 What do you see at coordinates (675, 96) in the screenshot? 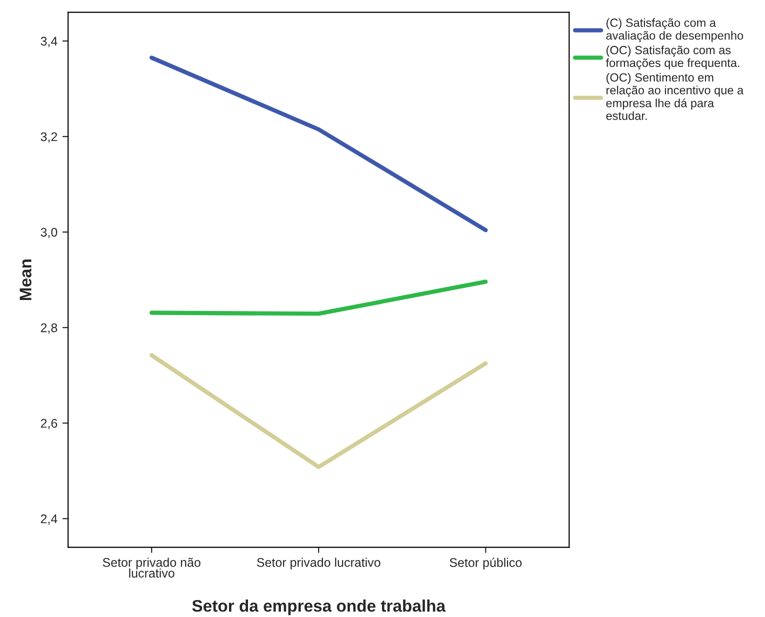
I see `legend-label: (OC) Sentimento em relação ao incentivo que a empresa lhe dá para estudar.` at bounding box center [675, 96].